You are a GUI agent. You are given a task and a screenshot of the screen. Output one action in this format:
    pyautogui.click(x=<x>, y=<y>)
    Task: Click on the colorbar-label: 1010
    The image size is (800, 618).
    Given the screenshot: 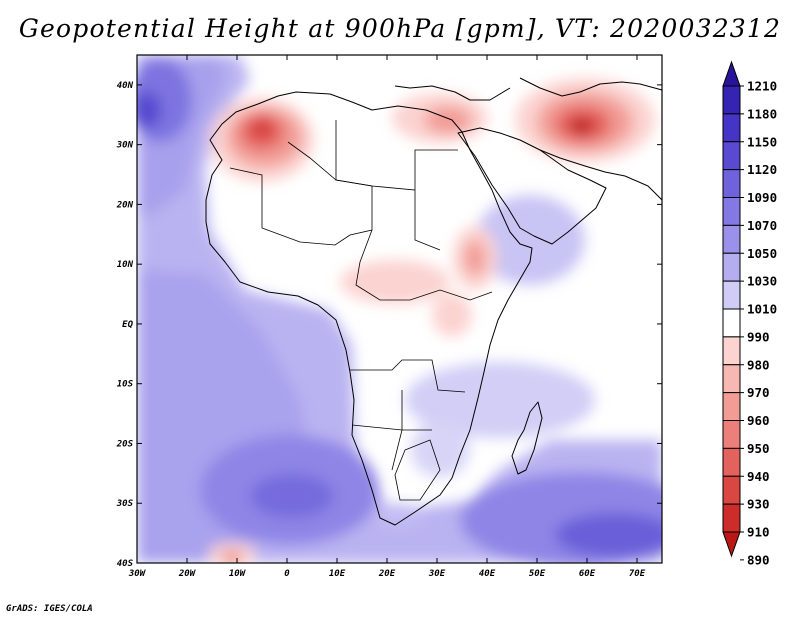 What is the action you would take?
    pyautogui.click(x=762, y=309)
    